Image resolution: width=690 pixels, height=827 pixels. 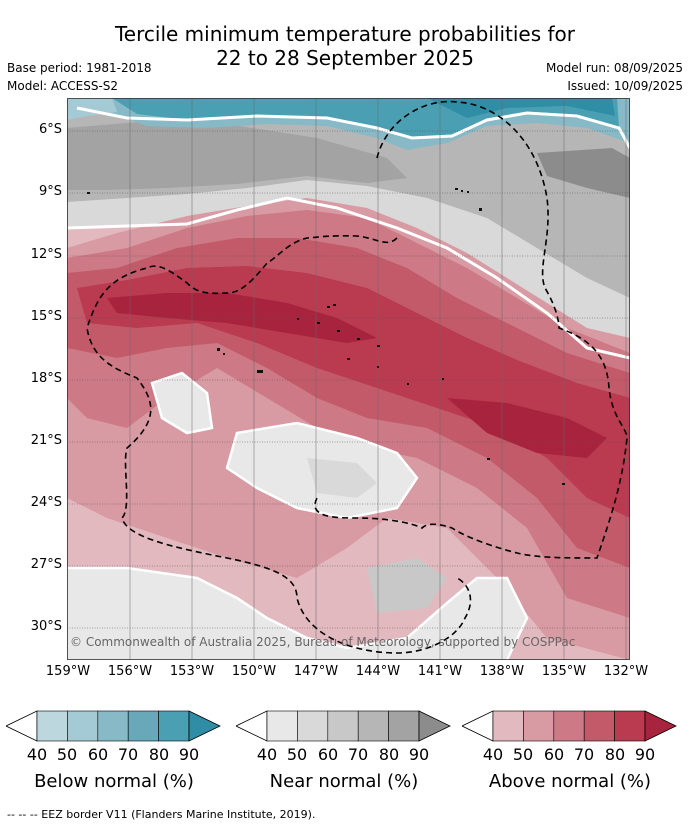 What do you see at coordinates (46, 440) in the screenshot?
I see `lat-label-21s: 21°S` at bounding box center [46, 440].